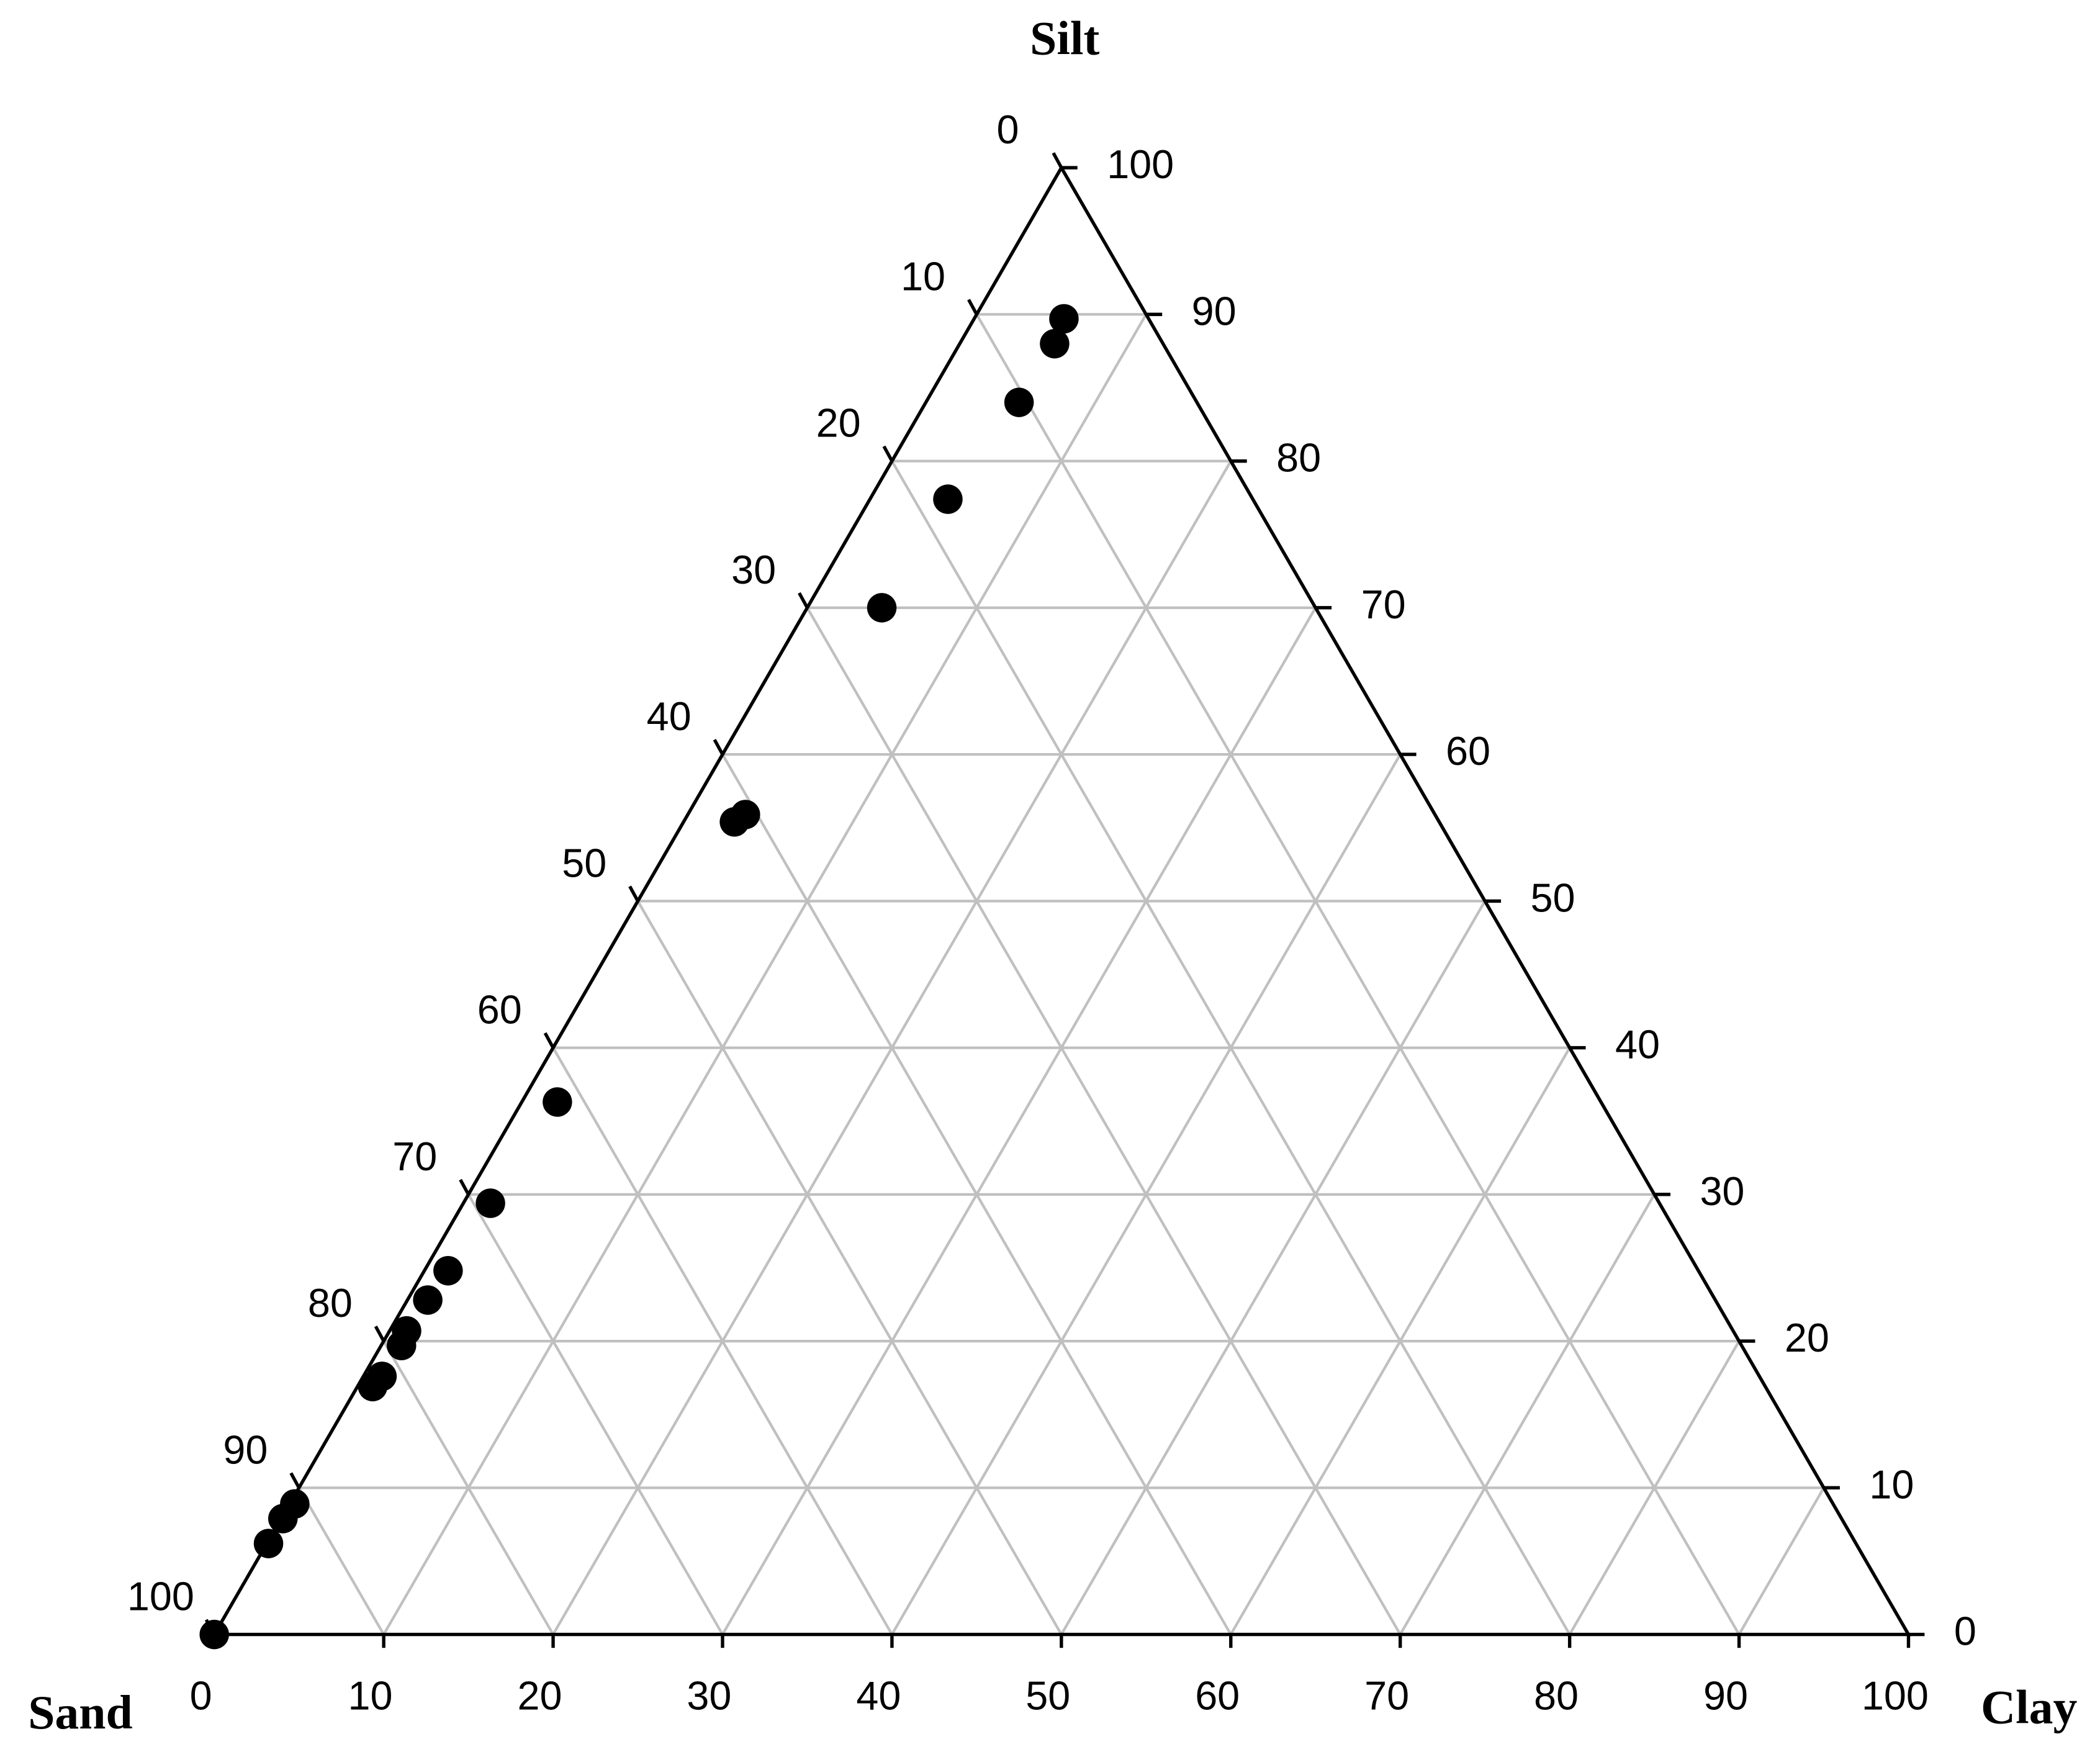 This screenshot has width=2100, height=1762. Describe the element at coordinates (1725, 1695) in the screenshot. I see `clay-tick-label: 90` at that location.